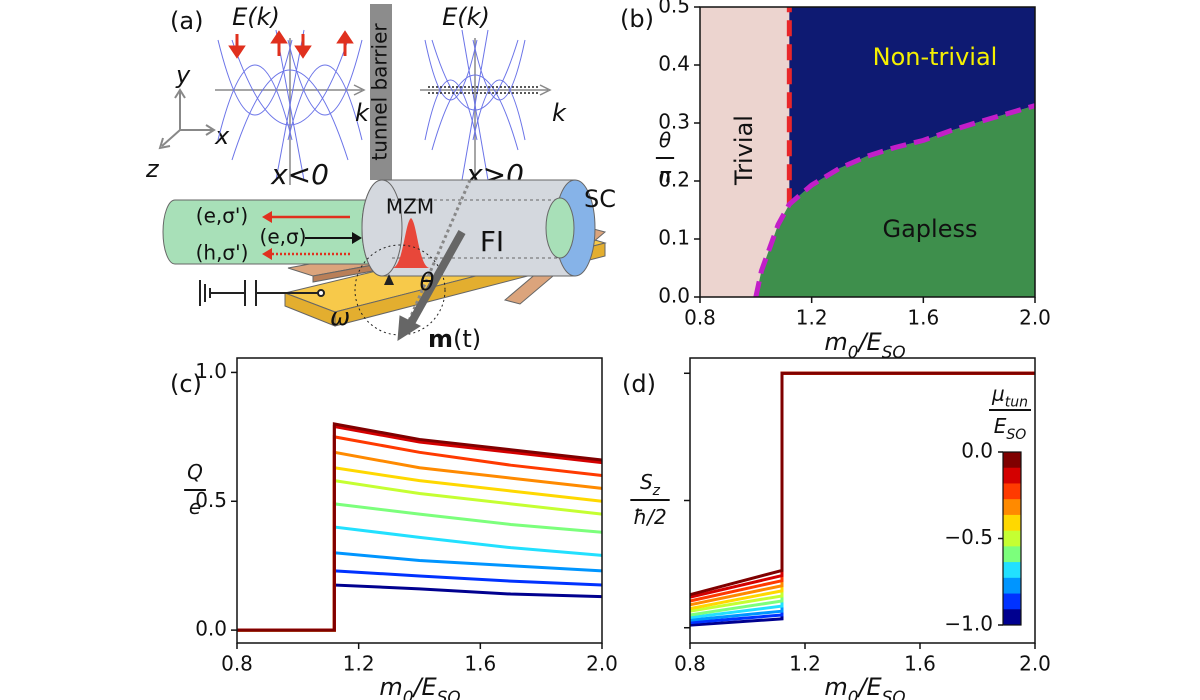 The image size is (1200, 700). I want to click on phase-boundary, so click(894, 200).